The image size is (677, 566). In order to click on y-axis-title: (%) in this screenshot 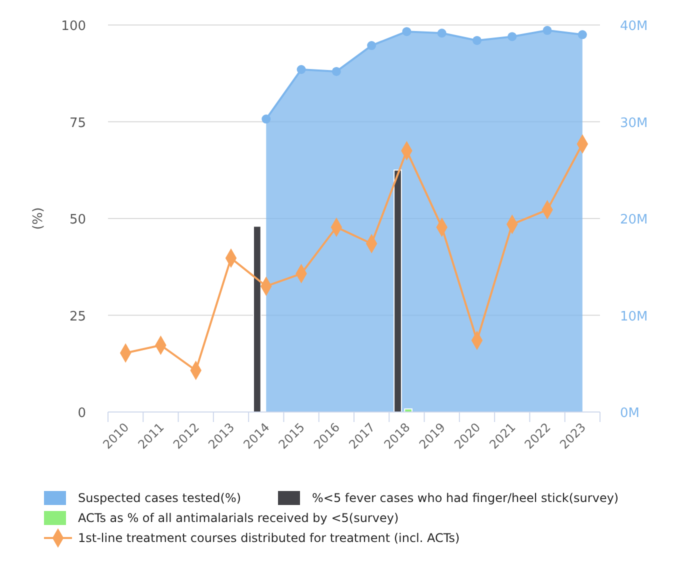, I will do `click(38, 218)`.